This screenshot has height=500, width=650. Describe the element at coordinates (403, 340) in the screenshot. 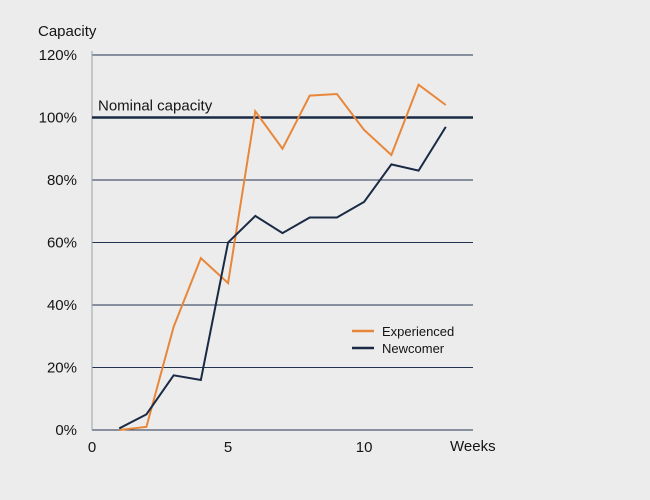

I see `legend: Experienced Newcomer` at that location.